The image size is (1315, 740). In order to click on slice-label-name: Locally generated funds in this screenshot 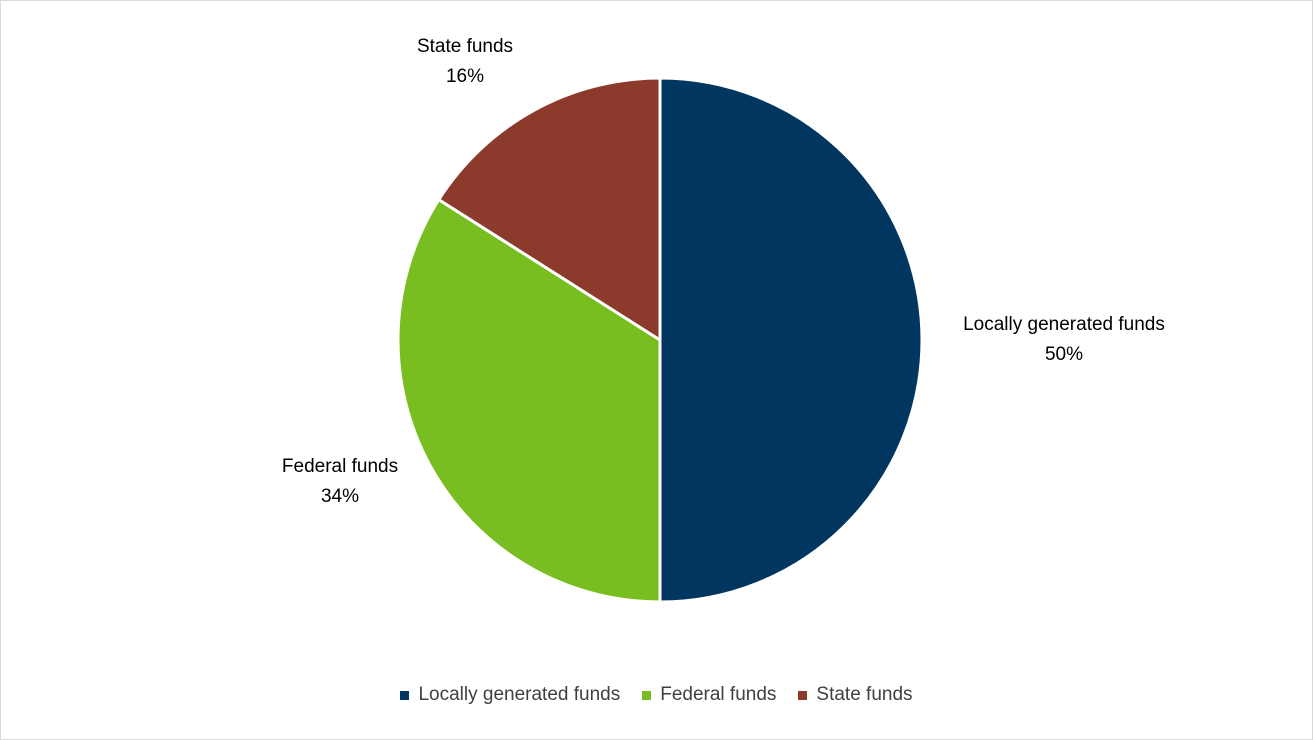, I will do `click(1064, 324)`.